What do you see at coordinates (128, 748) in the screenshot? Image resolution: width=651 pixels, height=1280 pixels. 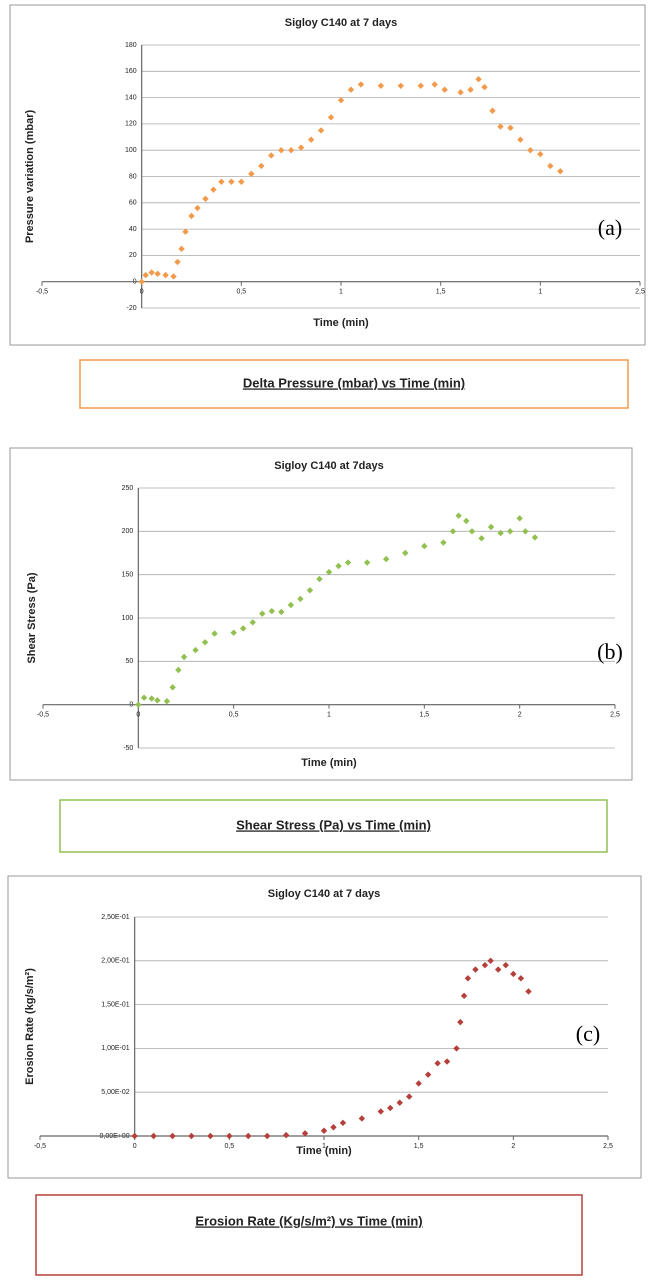 I see `y-tick-label: -50` at bounding box center [128, 748].